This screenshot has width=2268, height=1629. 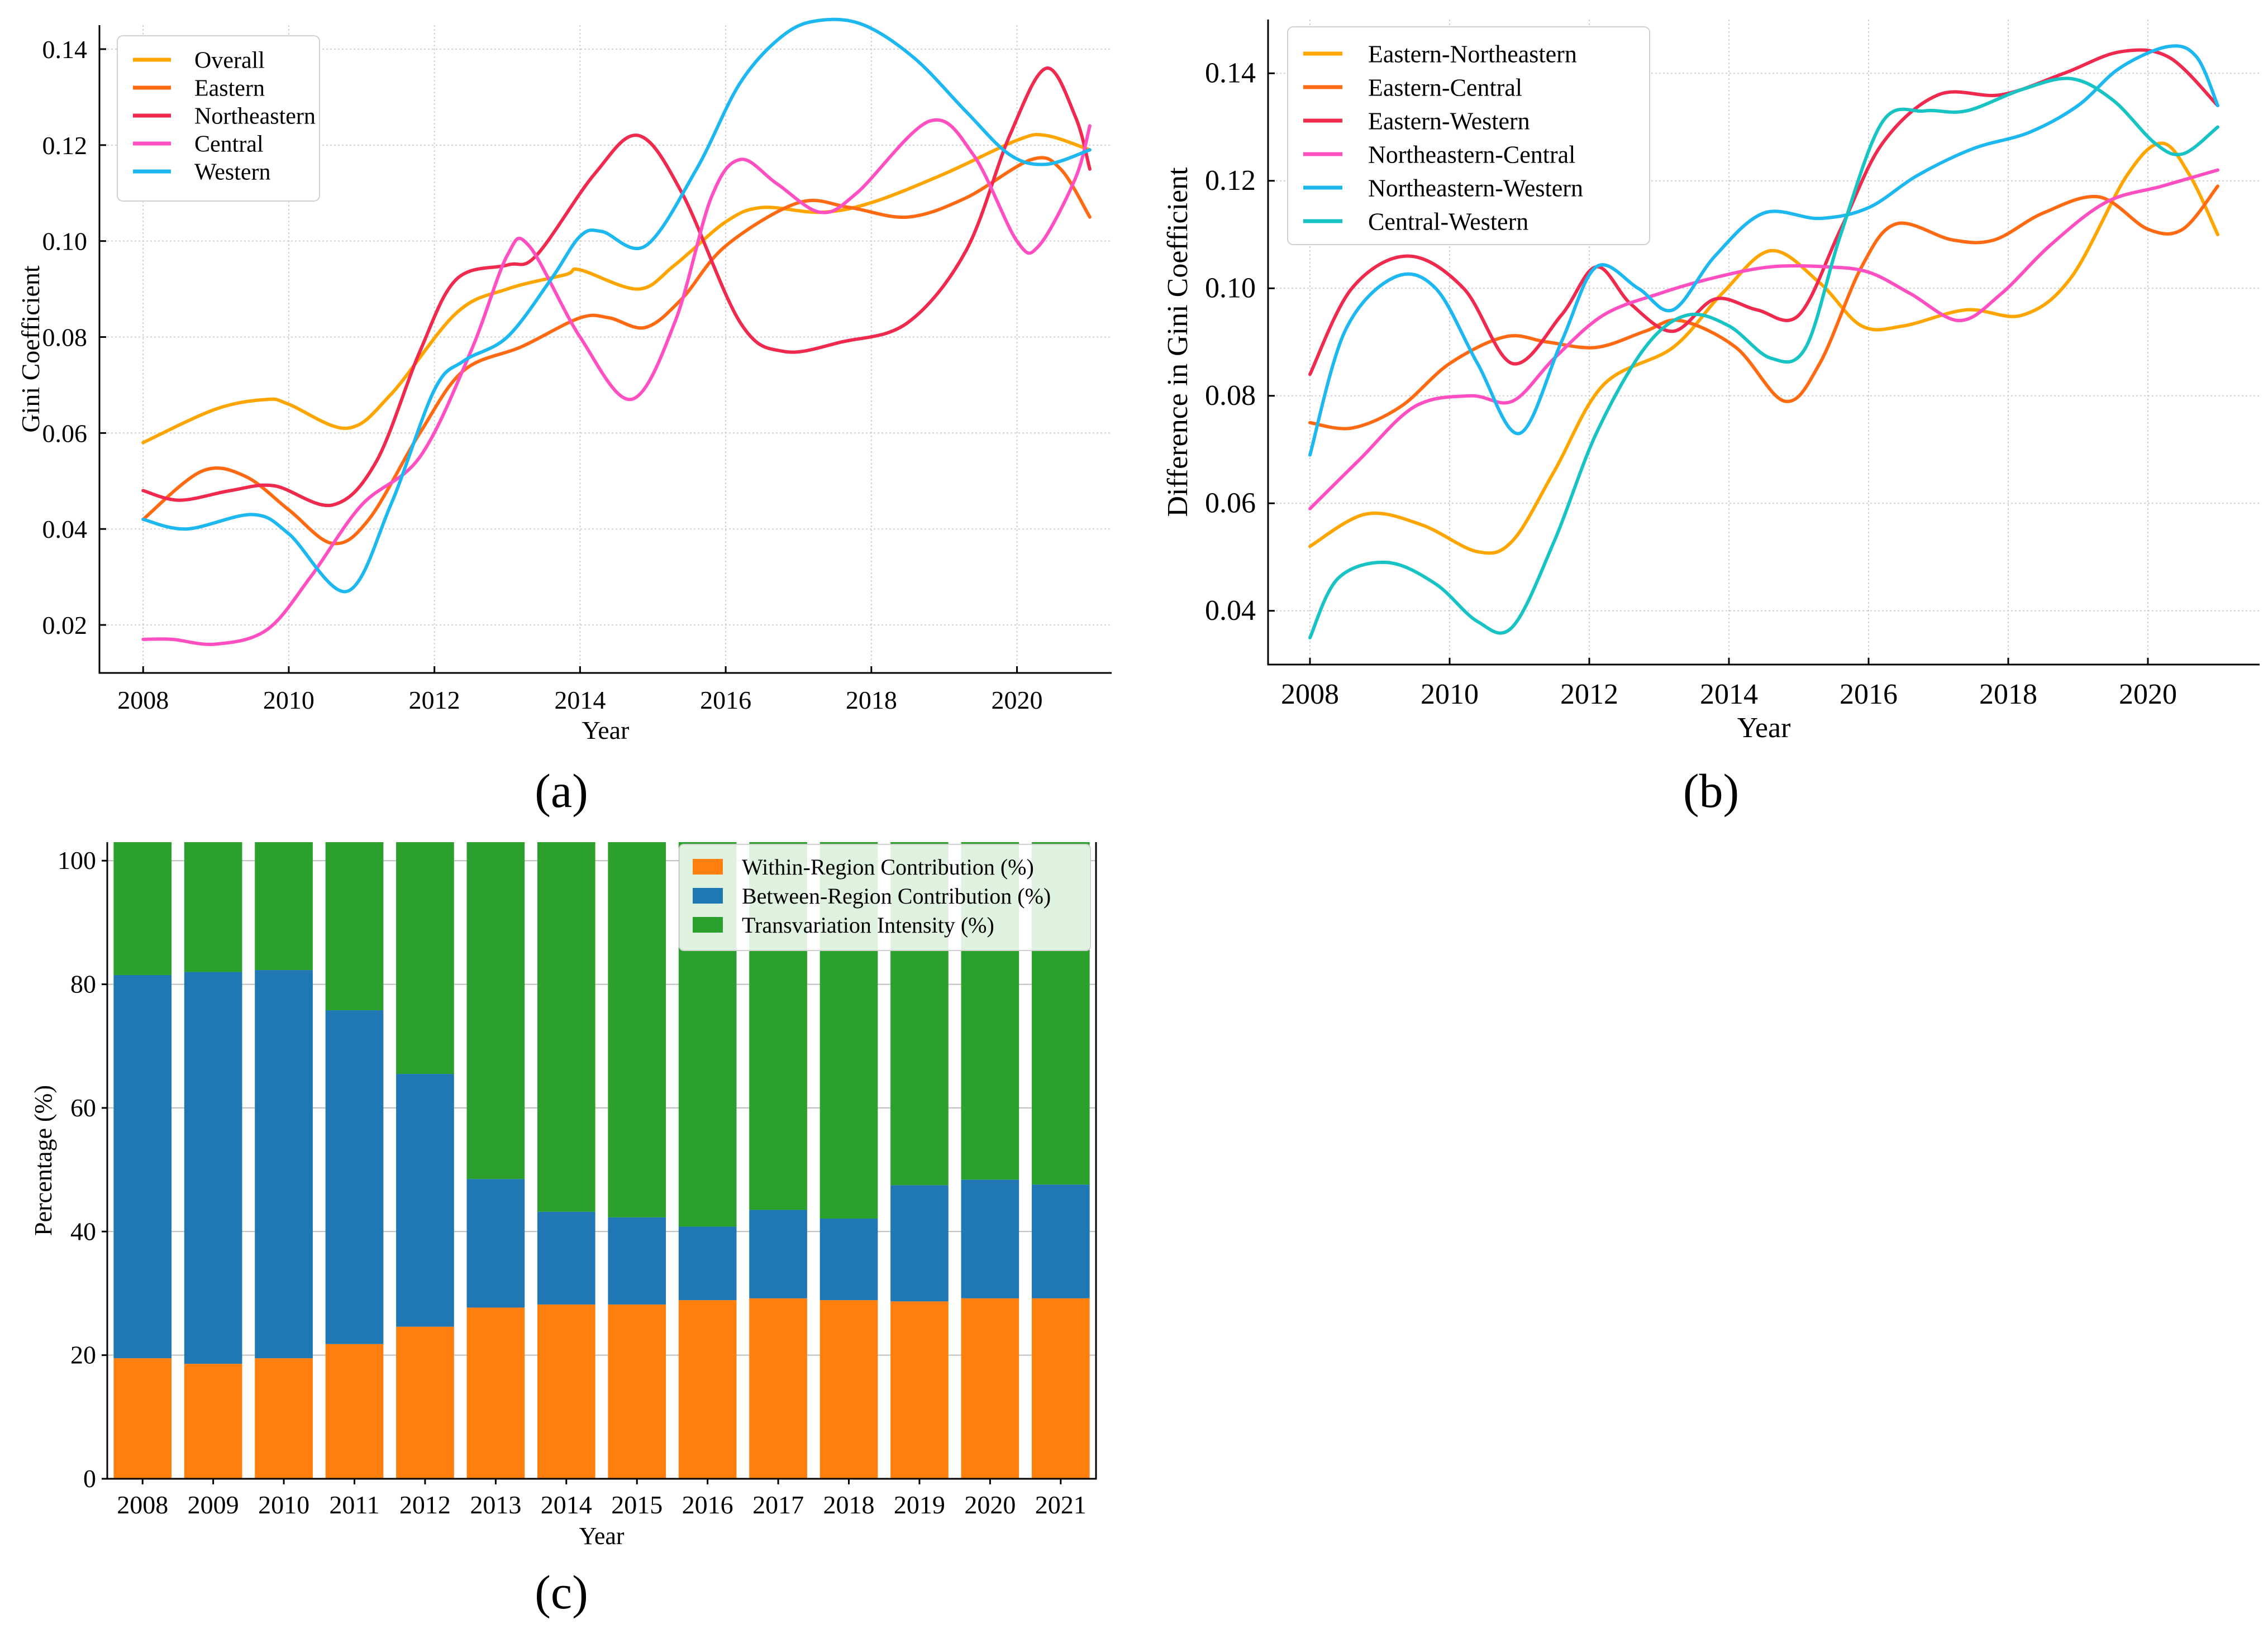 I want to click on series-line-western, so click(x=616, y=305).